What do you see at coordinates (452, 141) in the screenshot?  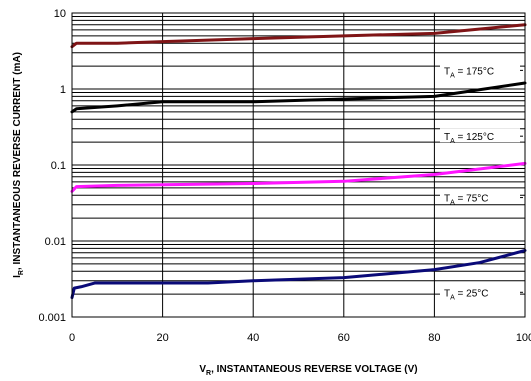 I see `series-annotation-sub-1: A` at bounding box center [452, 141].